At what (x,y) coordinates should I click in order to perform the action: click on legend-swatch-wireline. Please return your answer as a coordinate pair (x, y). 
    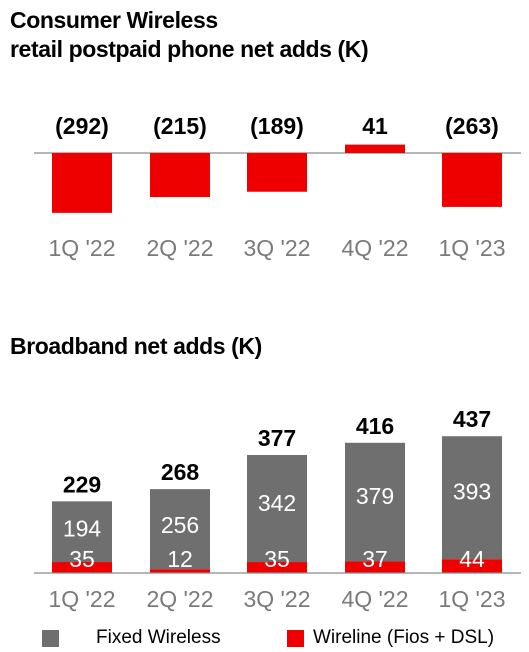
    Looking at the image, I should click on (295, 638).